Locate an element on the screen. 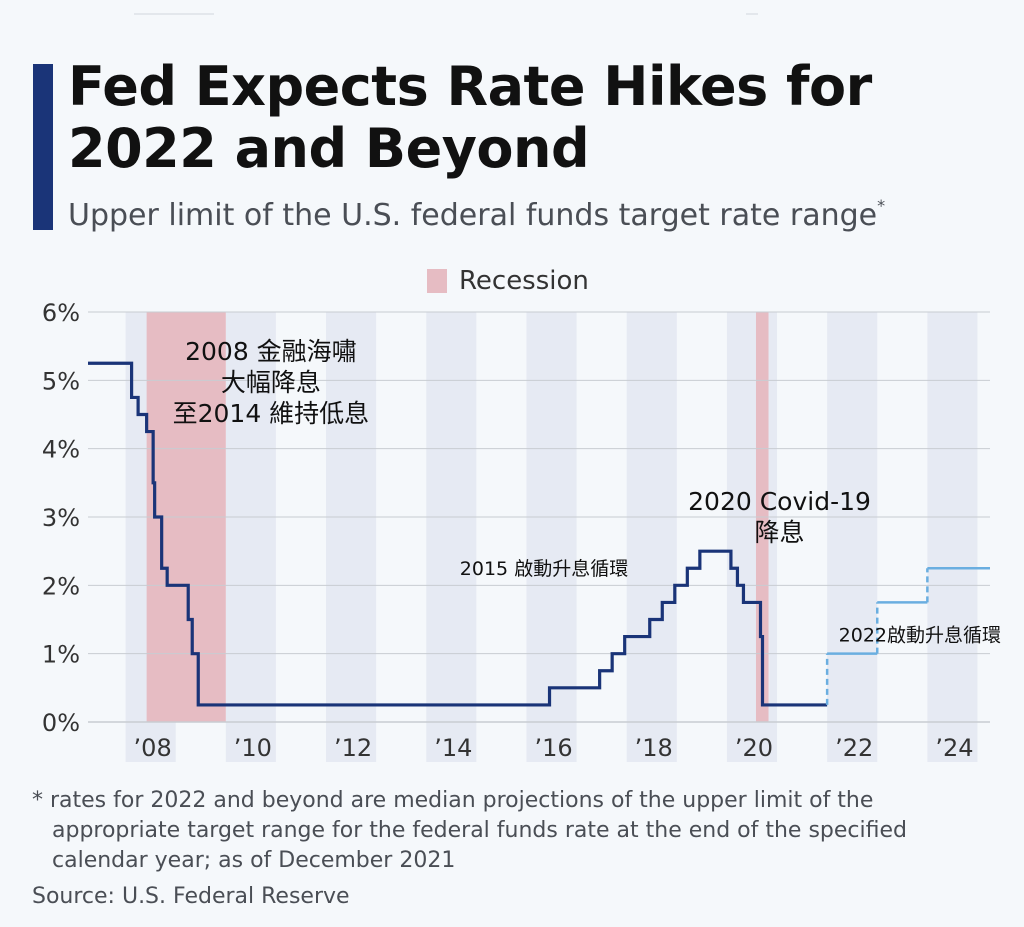 The width and height of the screenshot is (1024, 927). year-band-2018 is located at coordinates (651, 537).